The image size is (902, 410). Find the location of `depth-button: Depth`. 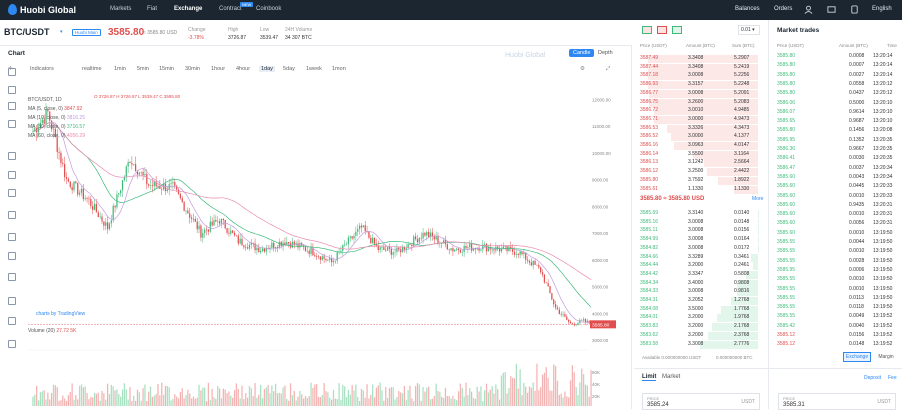

depth-button: Depth is located at coordinates (605, 53).